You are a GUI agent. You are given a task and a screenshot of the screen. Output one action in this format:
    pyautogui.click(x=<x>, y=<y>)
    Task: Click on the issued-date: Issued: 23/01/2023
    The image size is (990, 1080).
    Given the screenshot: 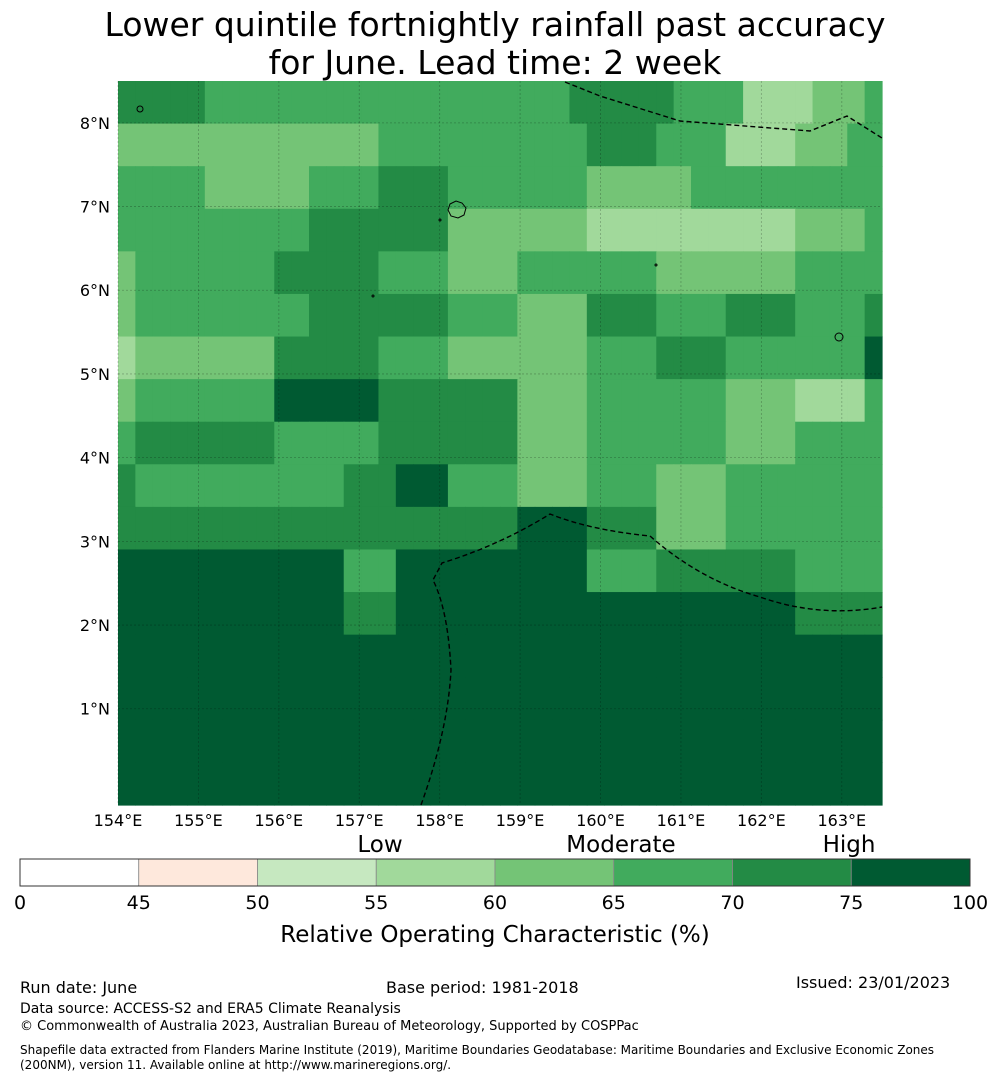 What is the action you would take?
    pyautogui.click(x=873, y=982)
    